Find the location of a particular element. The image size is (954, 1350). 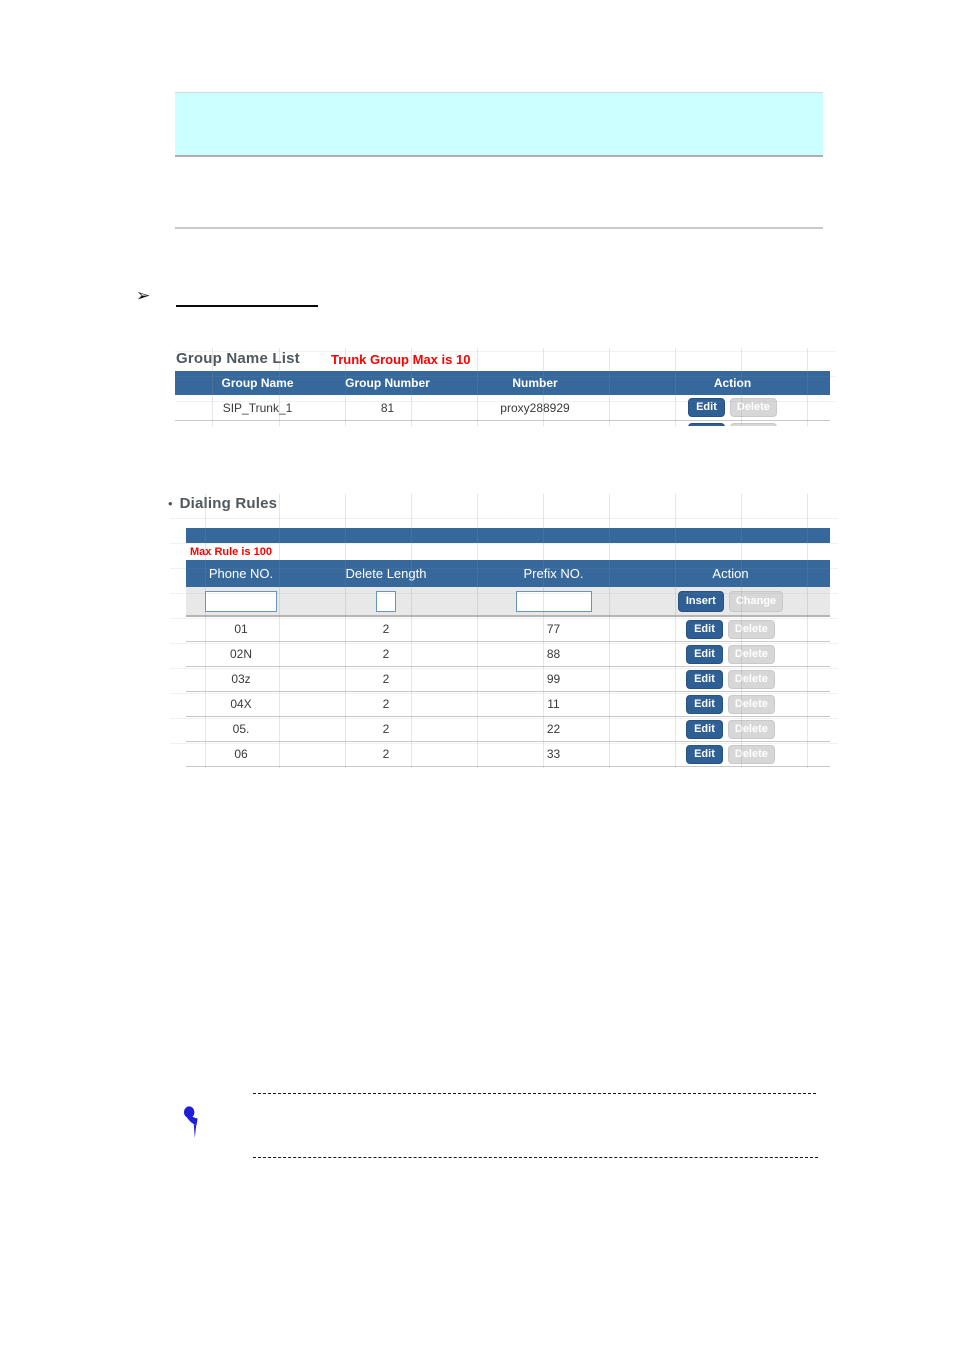

group-table-header-row: Group Name Group Number Number Action is located at coordinates (502, 383).